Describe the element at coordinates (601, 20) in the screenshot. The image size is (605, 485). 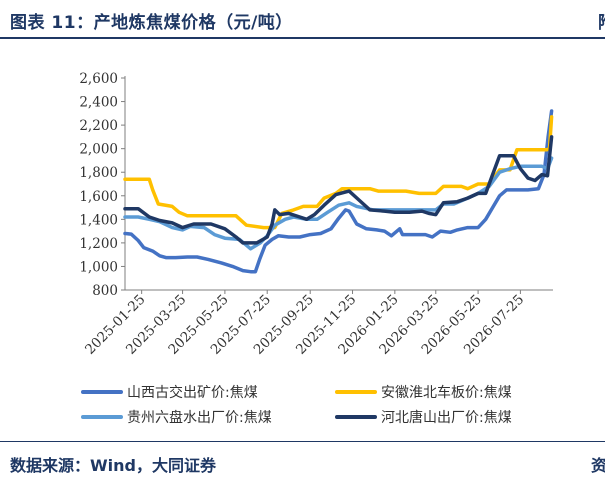
I see `chart-title-next-fragment: 附` at that location.